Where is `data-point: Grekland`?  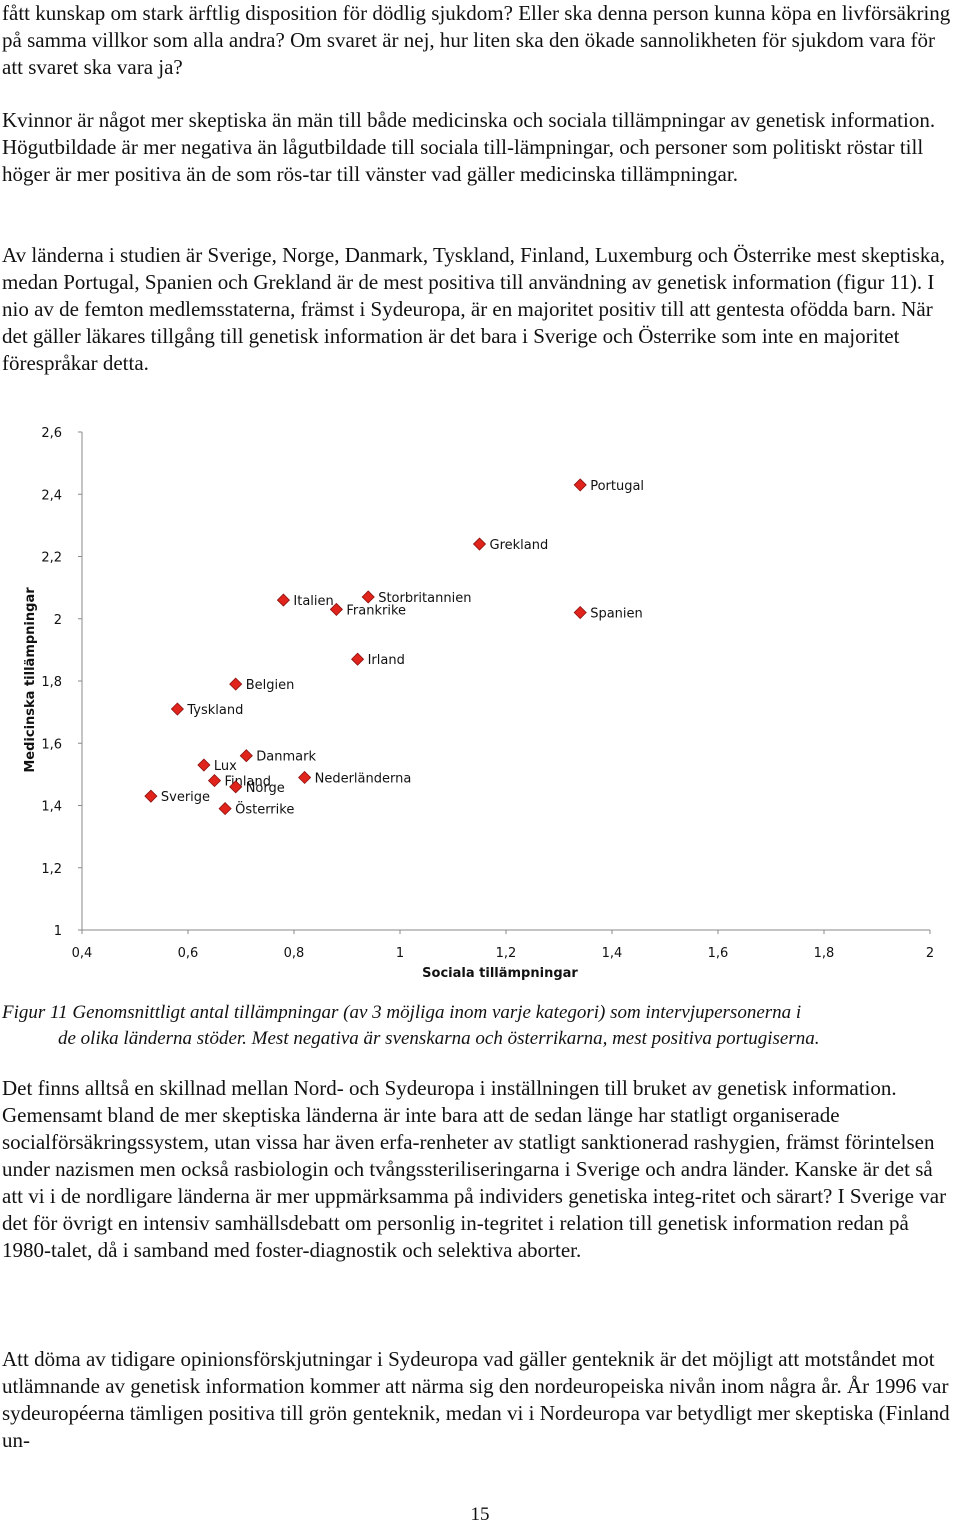
data-point: Grekland is located at coordinates (510, 545).